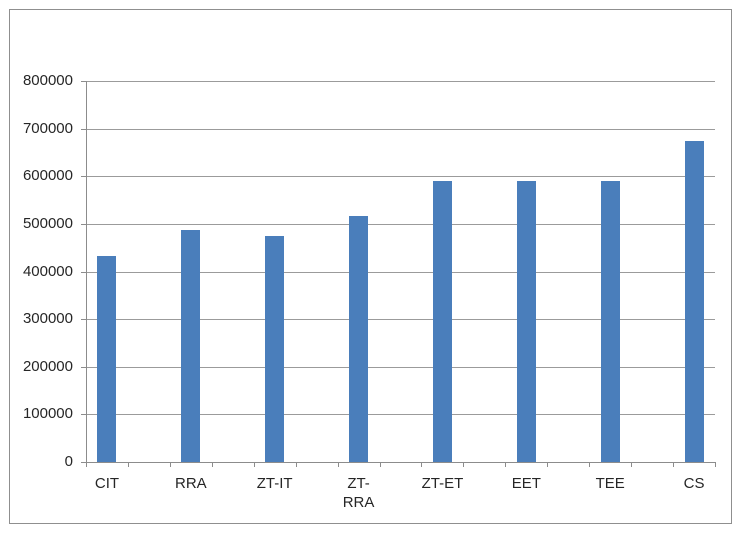 The height and width of the screenshot is (536, 744). Describe the element at coordinates (47, 366) in the screenshot. I see `y-axis-label: 200000` at that location.